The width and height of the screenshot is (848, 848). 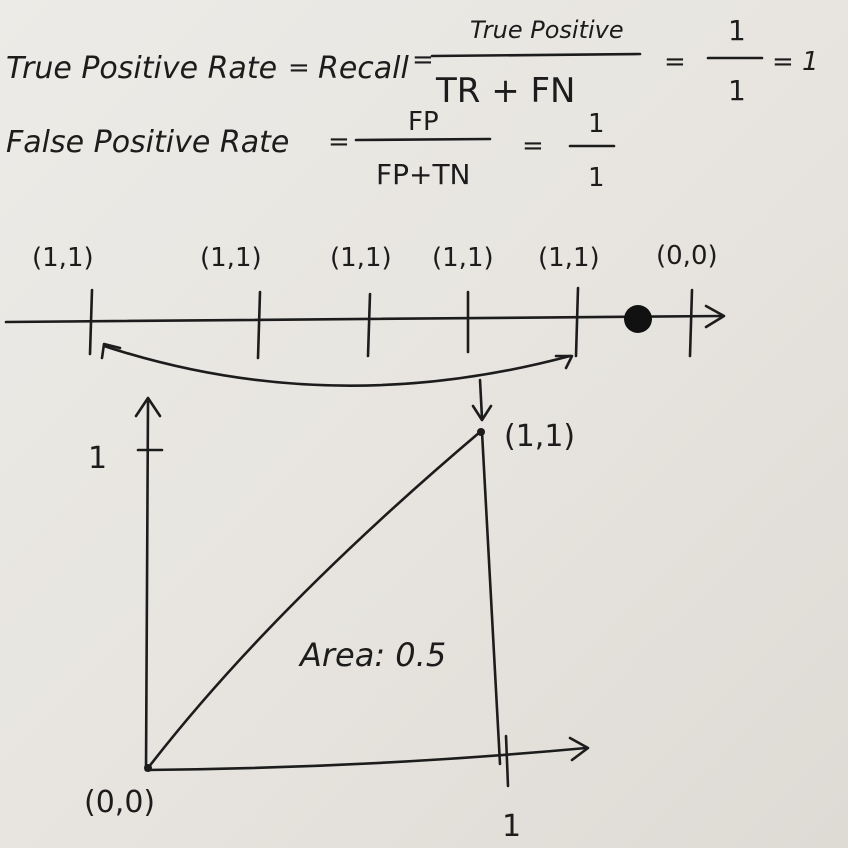 What do you see at coordinates (364, 319) in the screenshot?
I see `number-line-axis` at bounding box center [364, 319].